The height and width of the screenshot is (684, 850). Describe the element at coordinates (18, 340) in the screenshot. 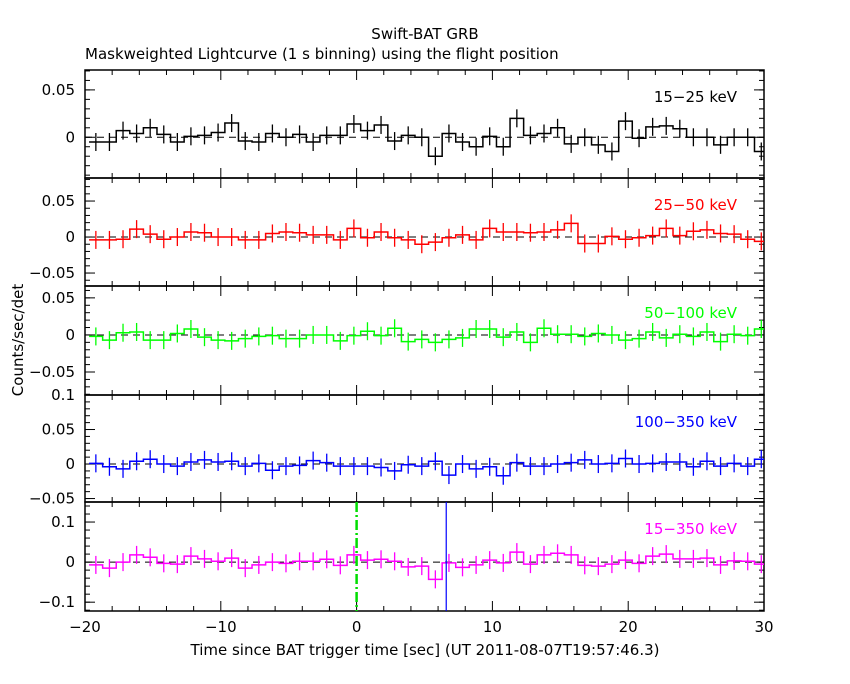

I see `y-axis-label: Counts/sec/det` at that location.